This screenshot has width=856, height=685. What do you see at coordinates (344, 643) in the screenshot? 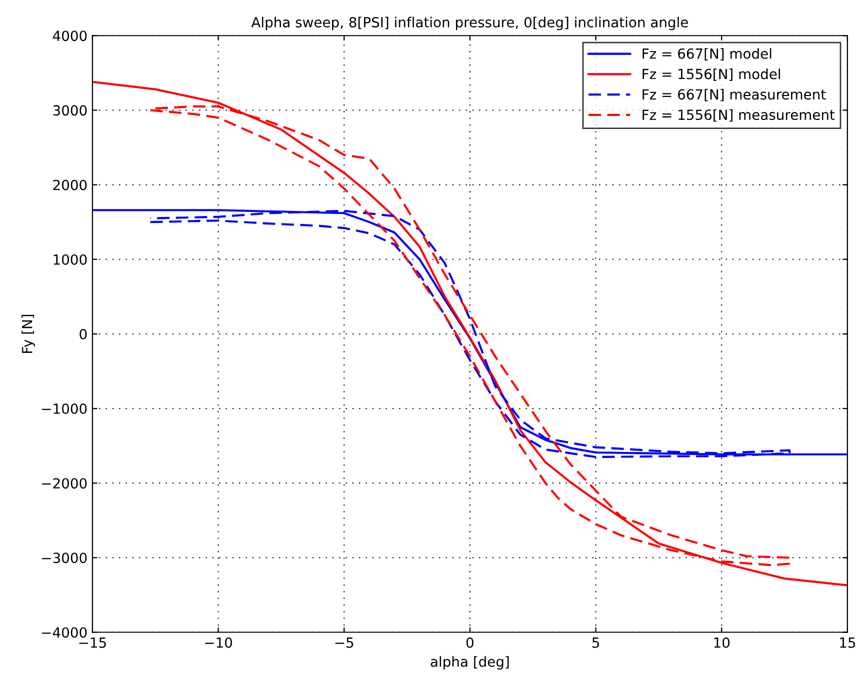
I see `x-tick-label: −5` at bounding box center [344, 643].